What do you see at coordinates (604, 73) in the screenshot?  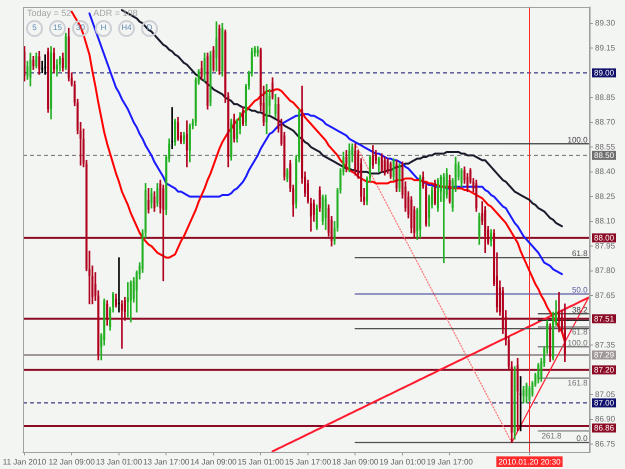 I see `ref-line-label: 89.00` at bounding box center [604, 73].